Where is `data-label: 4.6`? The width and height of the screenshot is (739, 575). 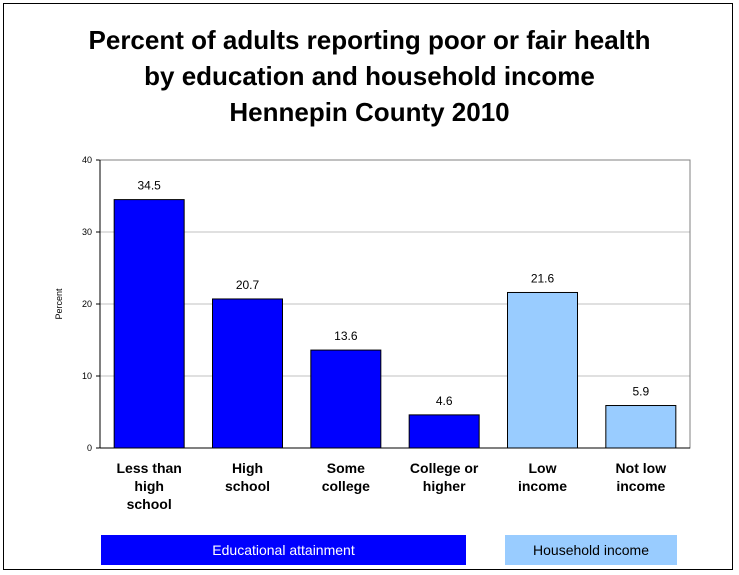 data-label: 4.6 is located at coordinates (444, 401).